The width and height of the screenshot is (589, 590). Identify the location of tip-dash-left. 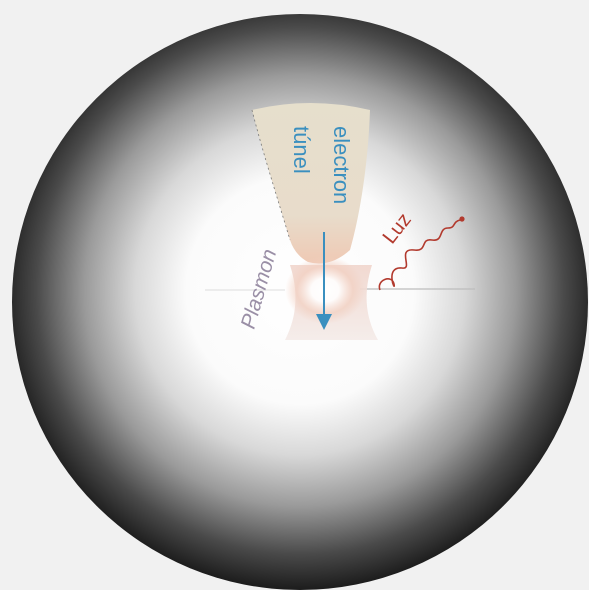
(271, 175).